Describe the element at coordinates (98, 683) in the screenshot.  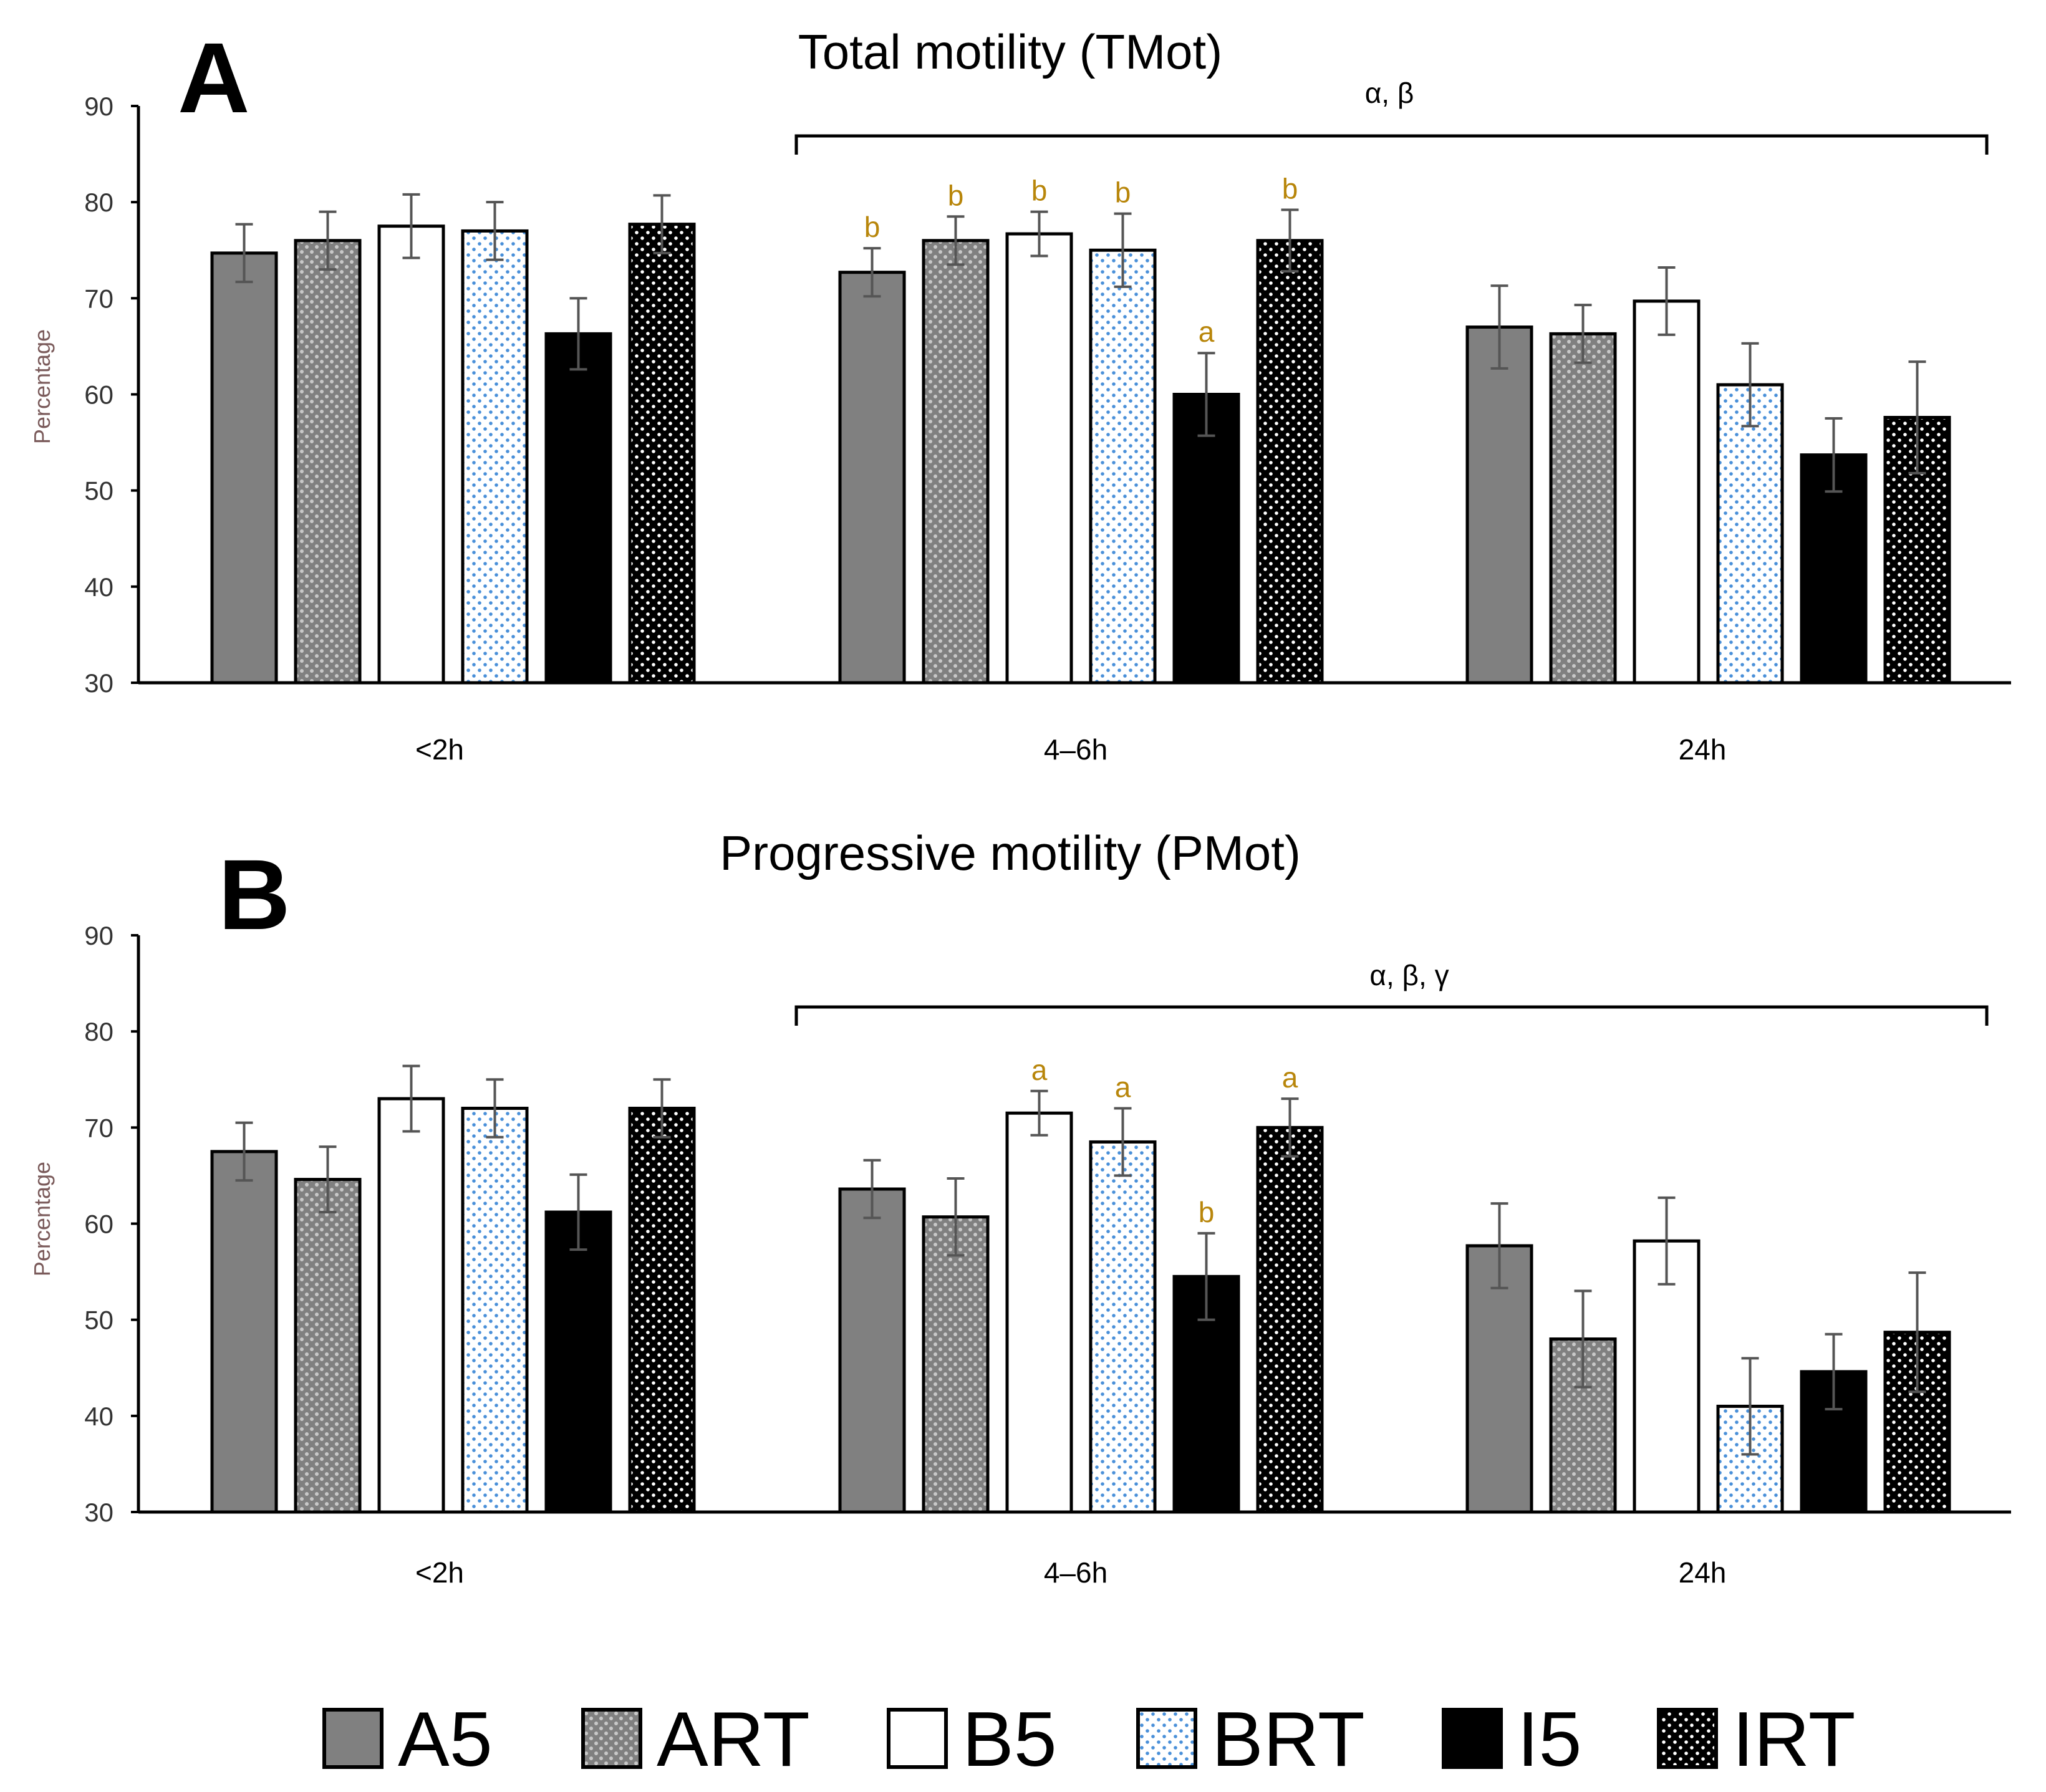
I see `y-tick-label: 30` at that location.